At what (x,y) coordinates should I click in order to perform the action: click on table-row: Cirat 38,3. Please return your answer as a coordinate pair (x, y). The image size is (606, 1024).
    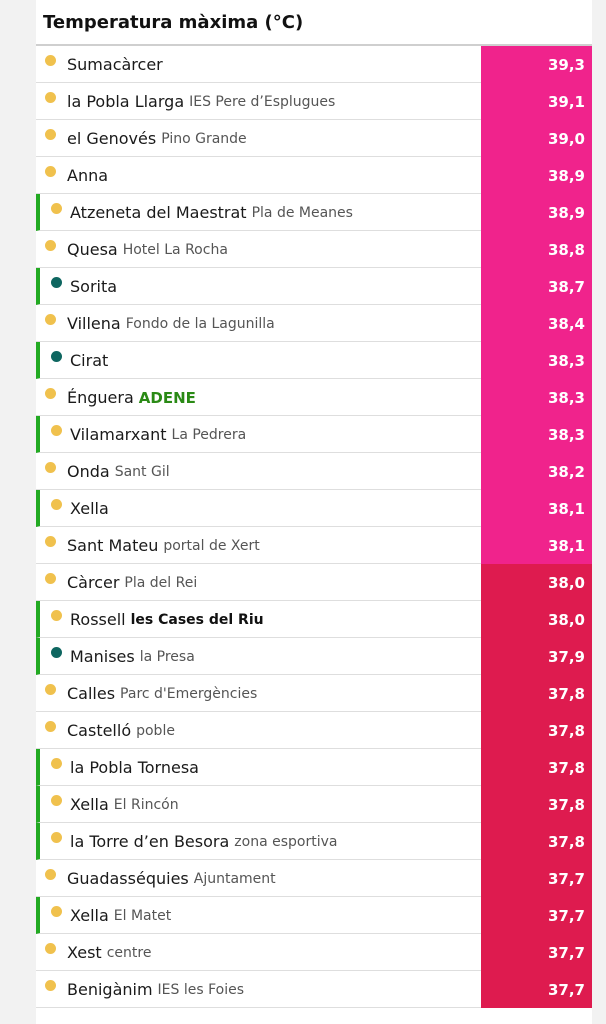
    Looking at the image, I should click on (314, 360).